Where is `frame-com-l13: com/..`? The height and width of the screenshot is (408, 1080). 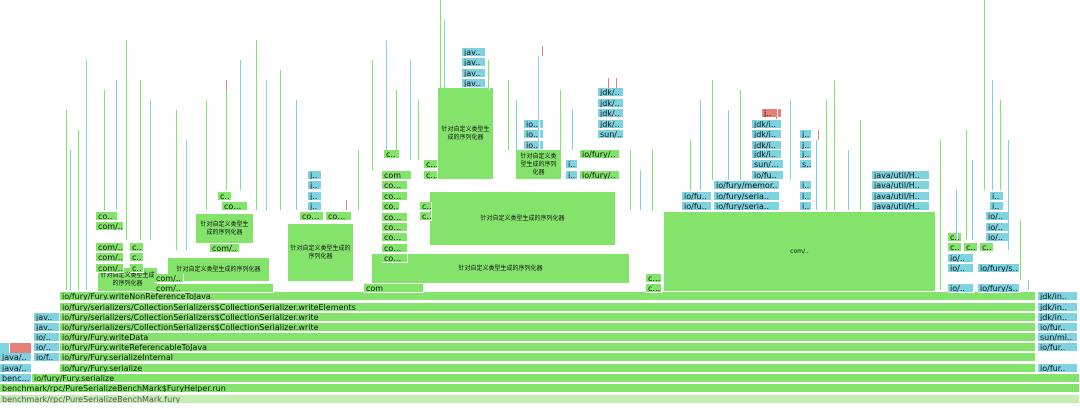 frame-com-l13: com/.. is located at coordinates (235, 206).